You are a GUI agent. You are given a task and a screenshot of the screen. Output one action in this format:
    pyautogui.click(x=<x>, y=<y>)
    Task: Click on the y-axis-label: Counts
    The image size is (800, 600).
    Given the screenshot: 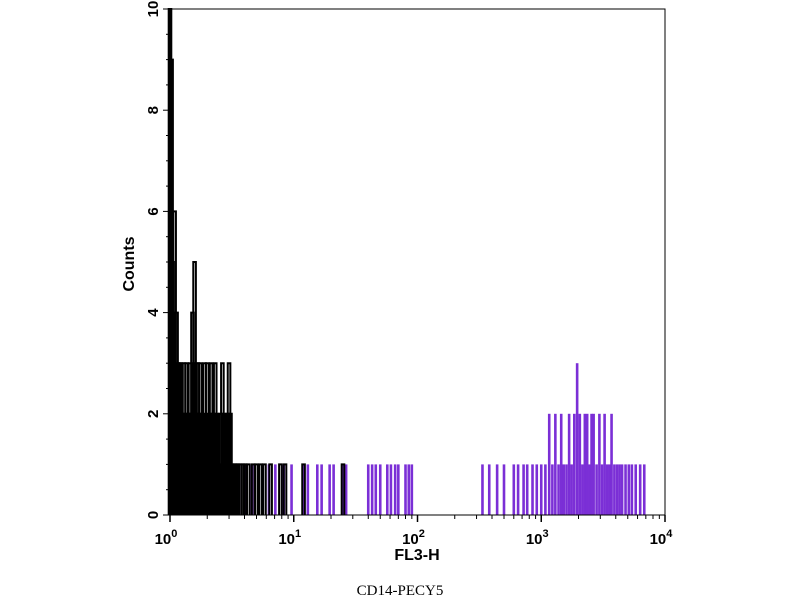 What is the action you would take?
    pyautogui.click(x=129, y=263)
    